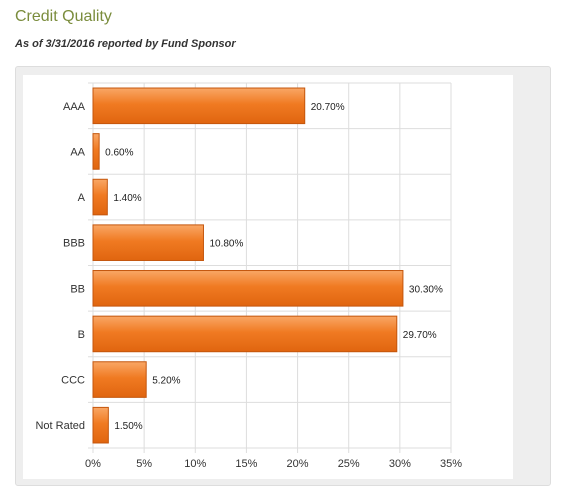 This screenshot has height=496, width=564. I want to click on chart-title: Credit Quality, so click(63, 16).